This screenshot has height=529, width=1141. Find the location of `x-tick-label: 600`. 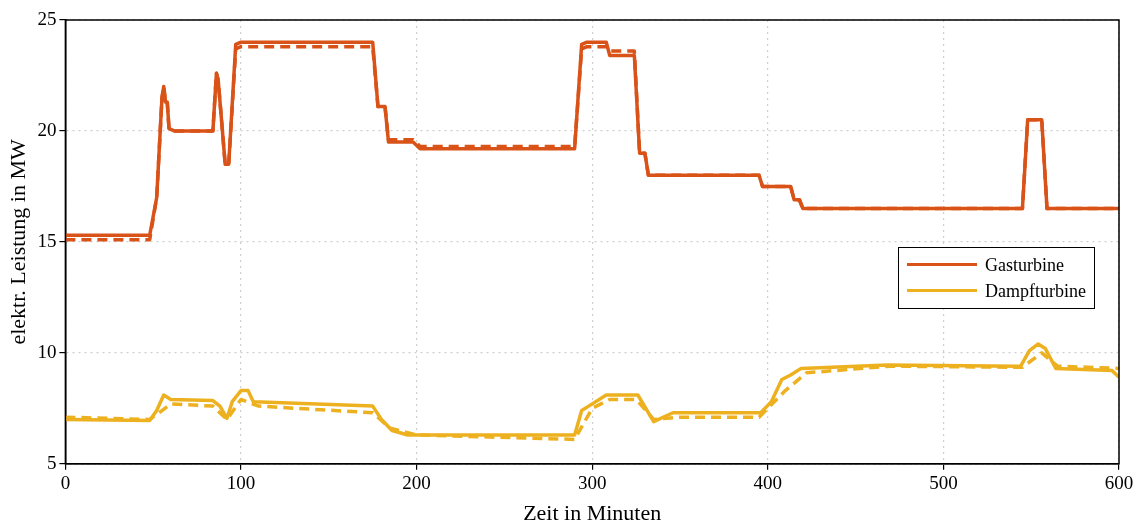

x-tick-label: 600 is located at coordinates (1119, 483).